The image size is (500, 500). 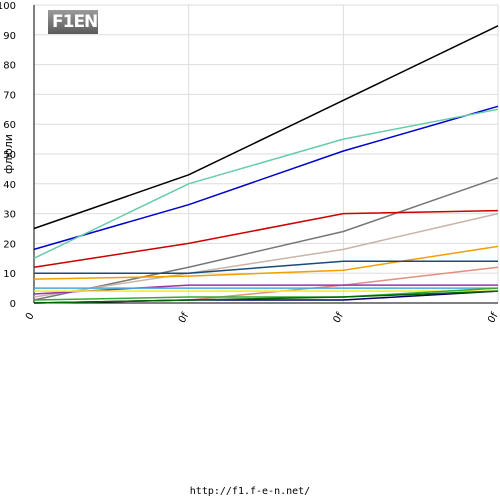 I want to click on y-tick-label: 80, so click(x=9, y=66).